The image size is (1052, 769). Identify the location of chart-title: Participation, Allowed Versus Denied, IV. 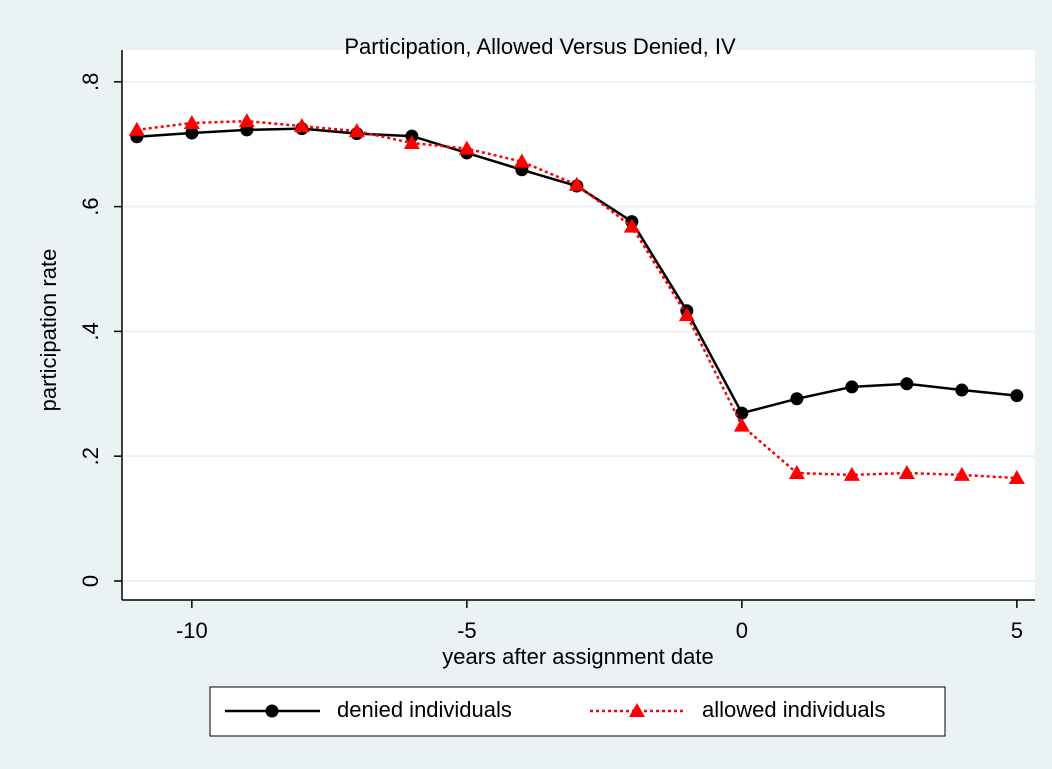
(540, 46).